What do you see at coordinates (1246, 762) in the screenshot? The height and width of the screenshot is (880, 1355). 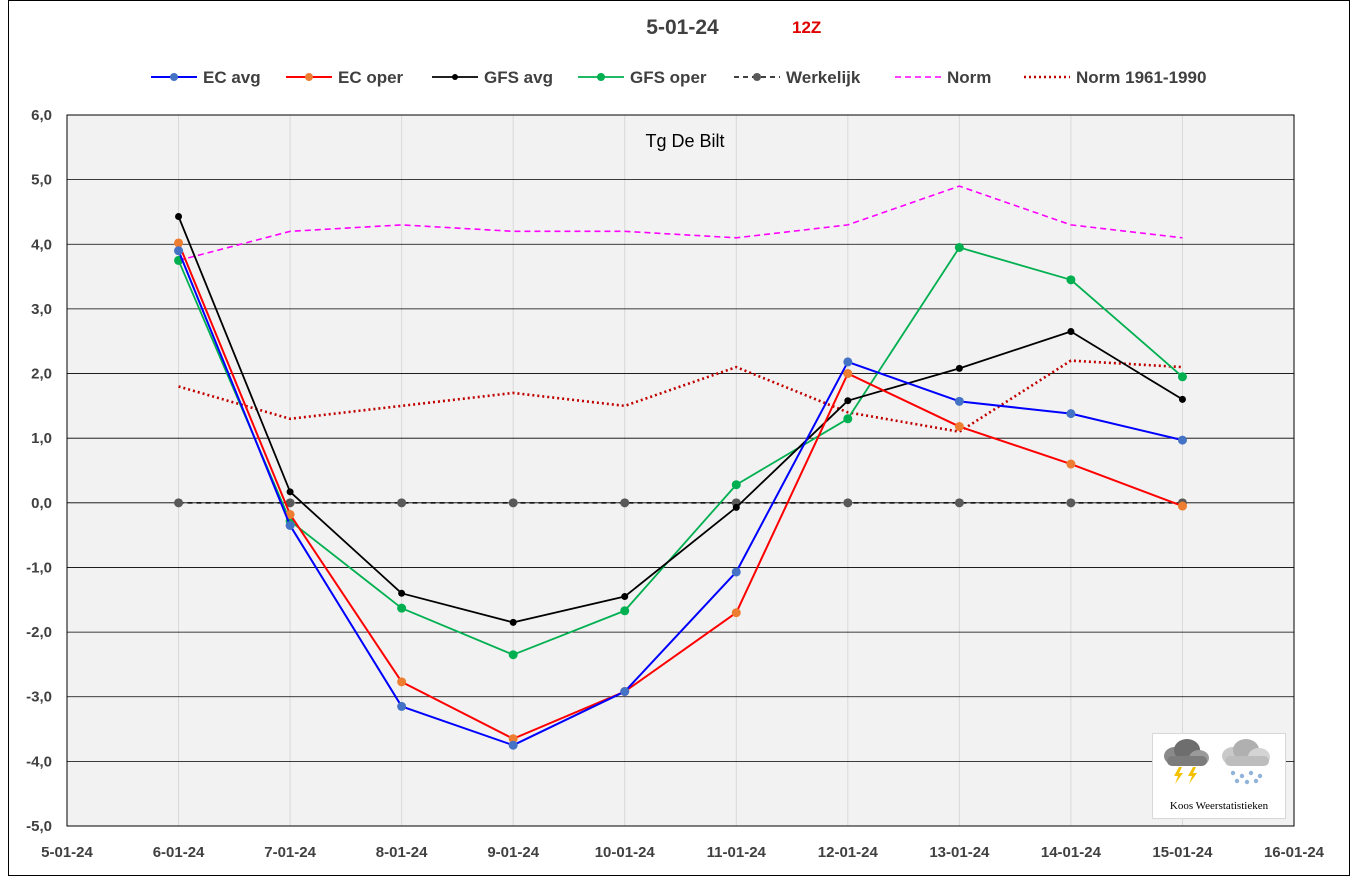 I see `snow-cloud-icon` at bounding box center [1246, 762].